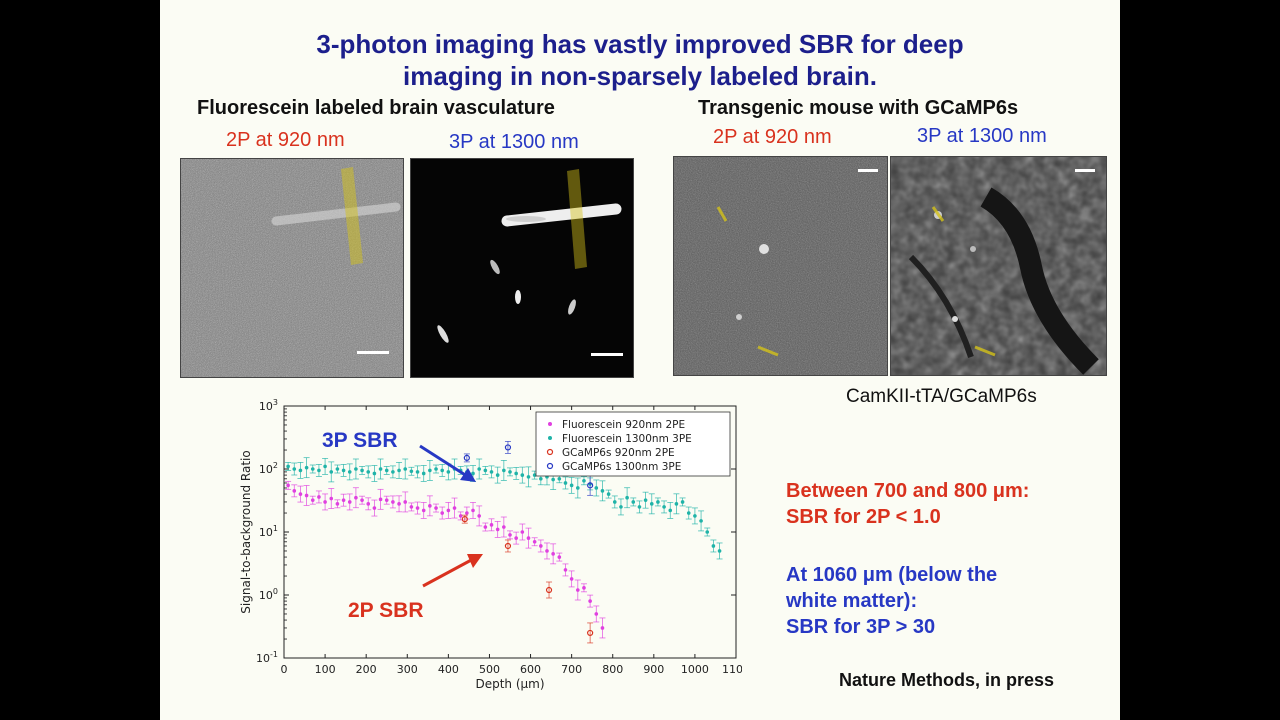  Describe the element at coordinates (246, 531) in the screenshot. I see `chart-y-axis-label: Signal-to-background Ratio` at that location.